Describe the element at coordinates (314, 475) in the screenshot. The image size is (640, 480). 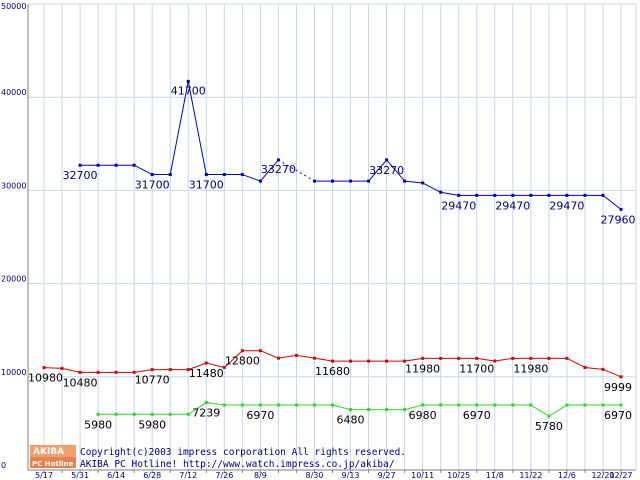
I see `x-tick-label: 8/30` at that location.